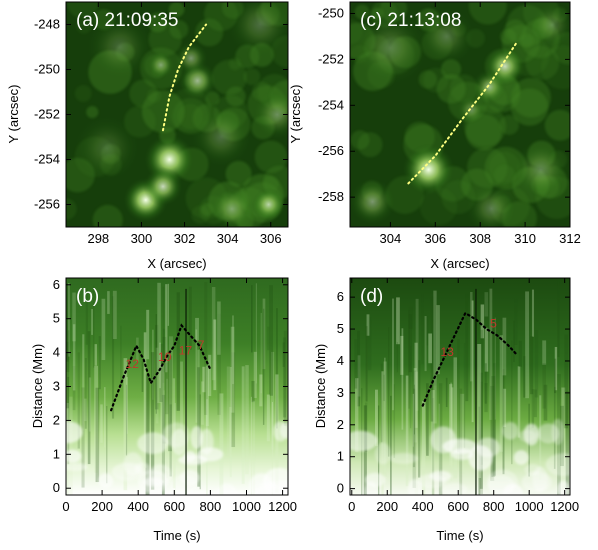  I want to click on y-tick-label: -256, so click(47, 204).